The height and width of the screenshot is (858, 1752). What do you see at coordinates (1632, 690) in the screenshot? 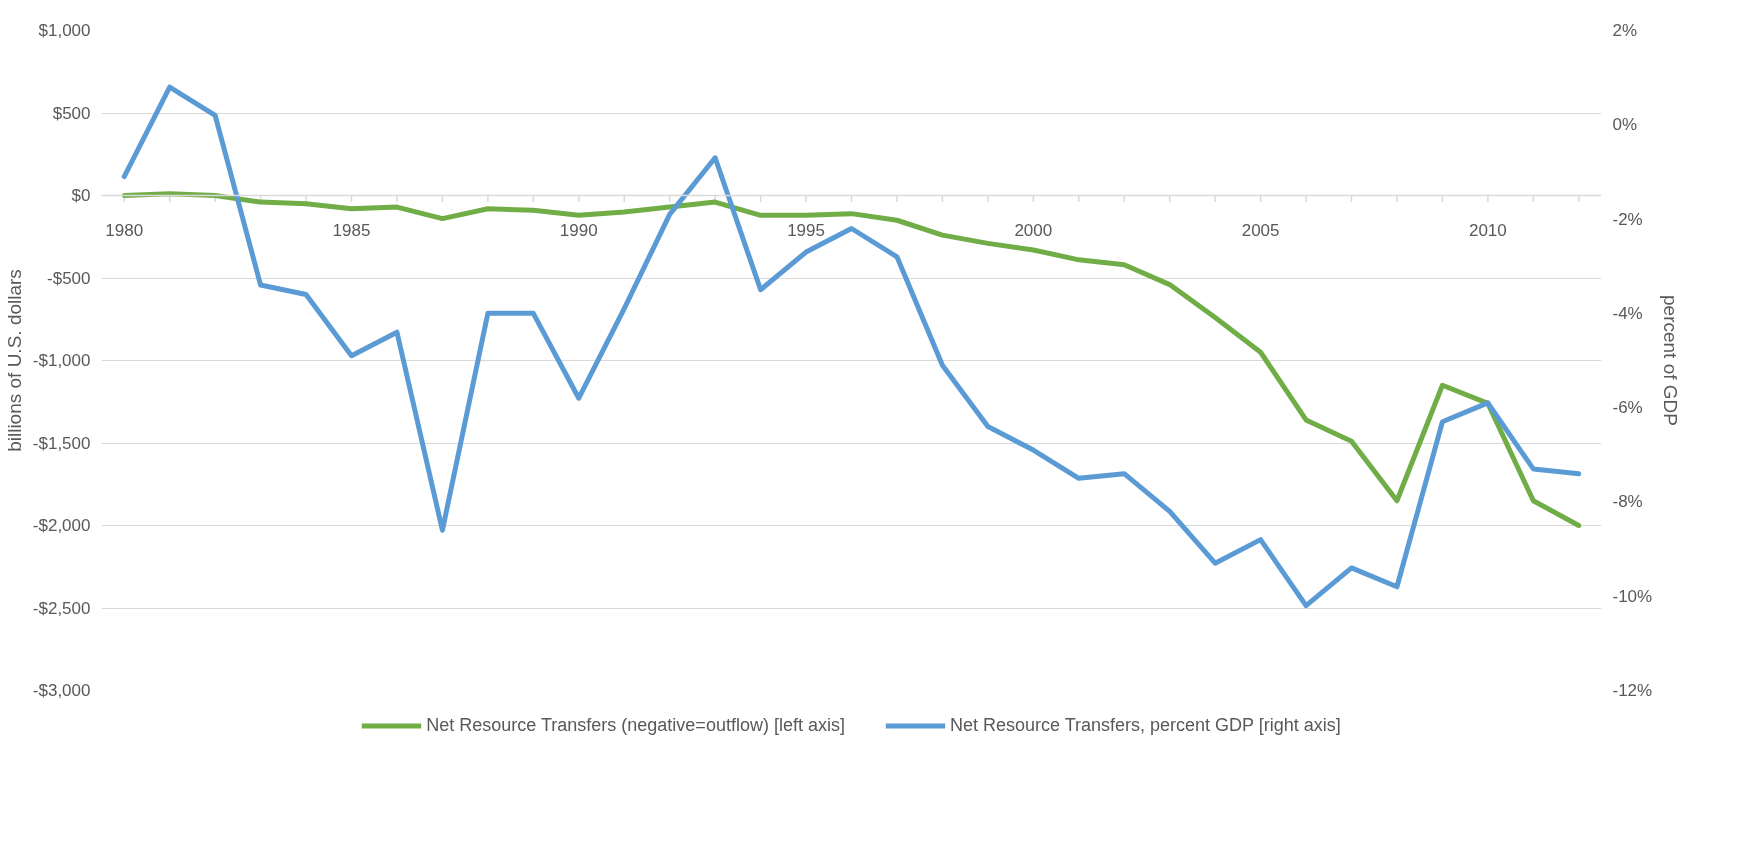
I see `y2-tick-label: -12%` at bounding box center [1632, 690].